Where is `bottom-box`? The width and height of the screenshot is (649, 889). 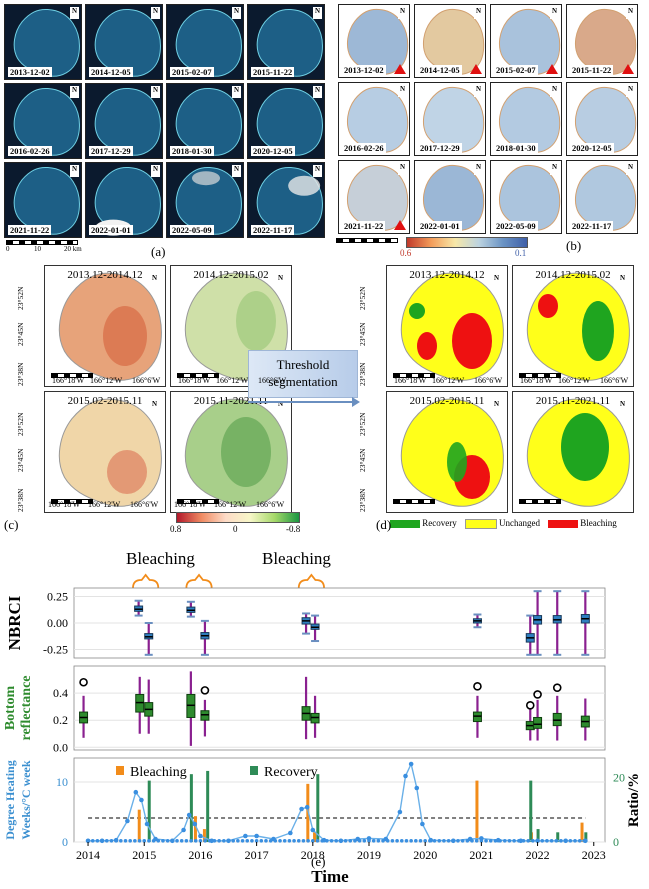 bottom-box is located at coordinates (538, 722).